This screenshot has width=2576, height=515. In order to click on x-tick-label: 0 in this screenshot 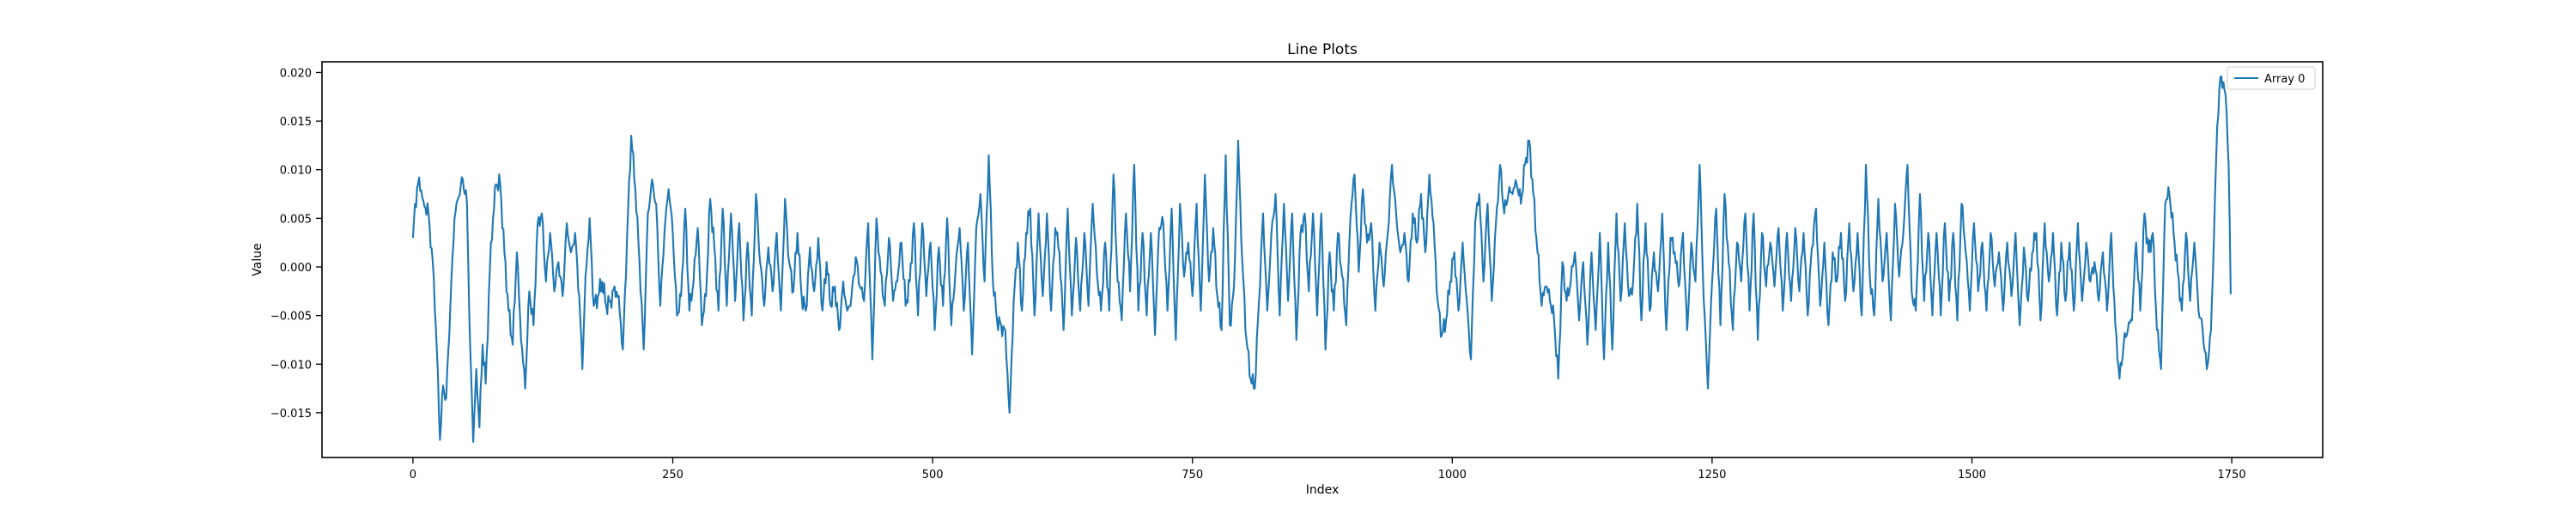, I will do `click(413, 475)`.